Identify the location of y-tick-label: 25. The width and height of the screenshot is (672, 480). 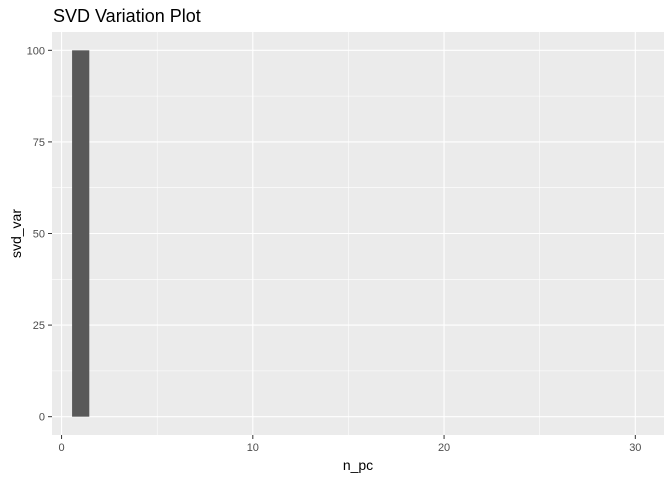
(39, 326).